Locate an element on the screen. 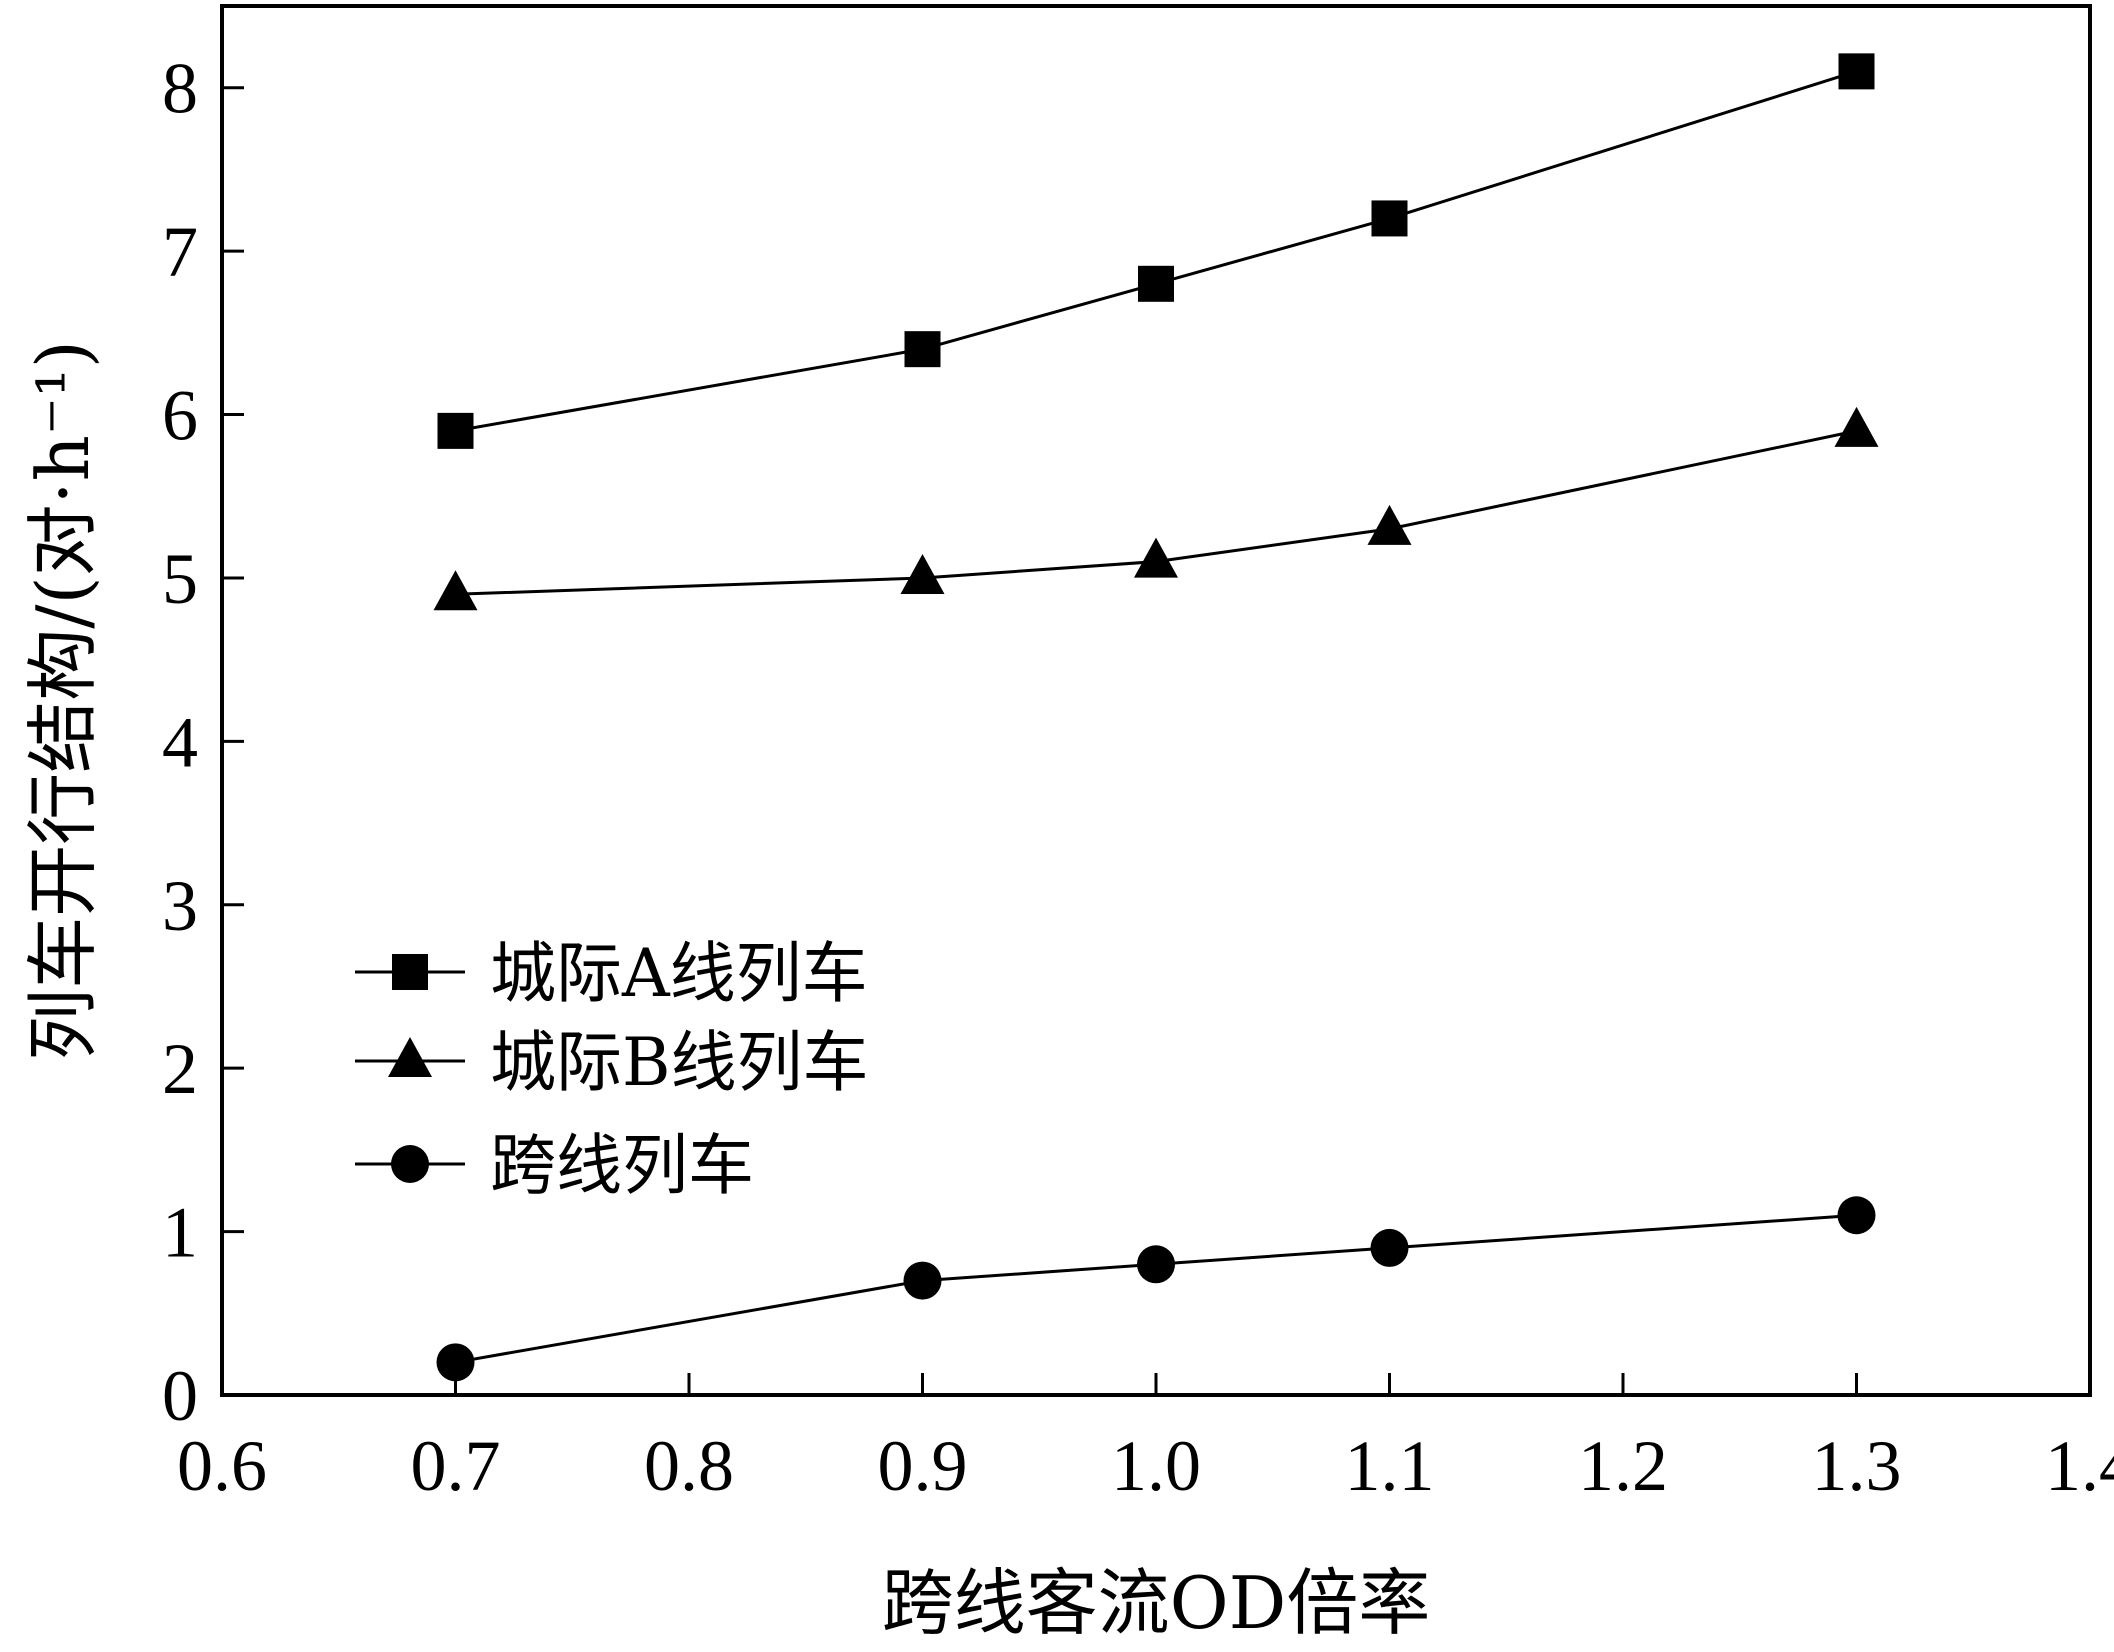  y-tick-labels: 0 1 2 3 4 5 6 7 8 is located at coordinates (180, 742).